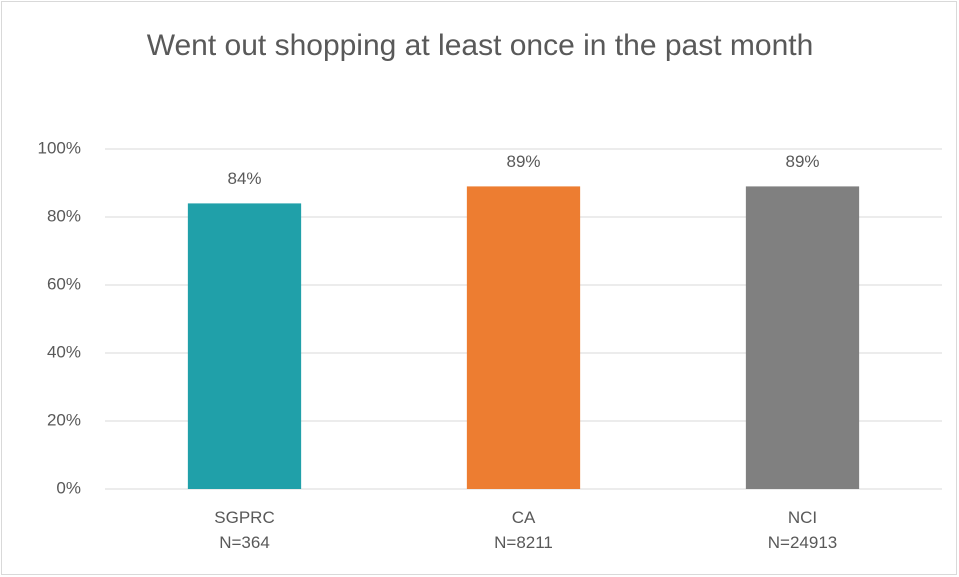 Image resolution: width=959 pixels, height=577 pixels. I want to click on y-tick-label: 0%, so click(68, 487).